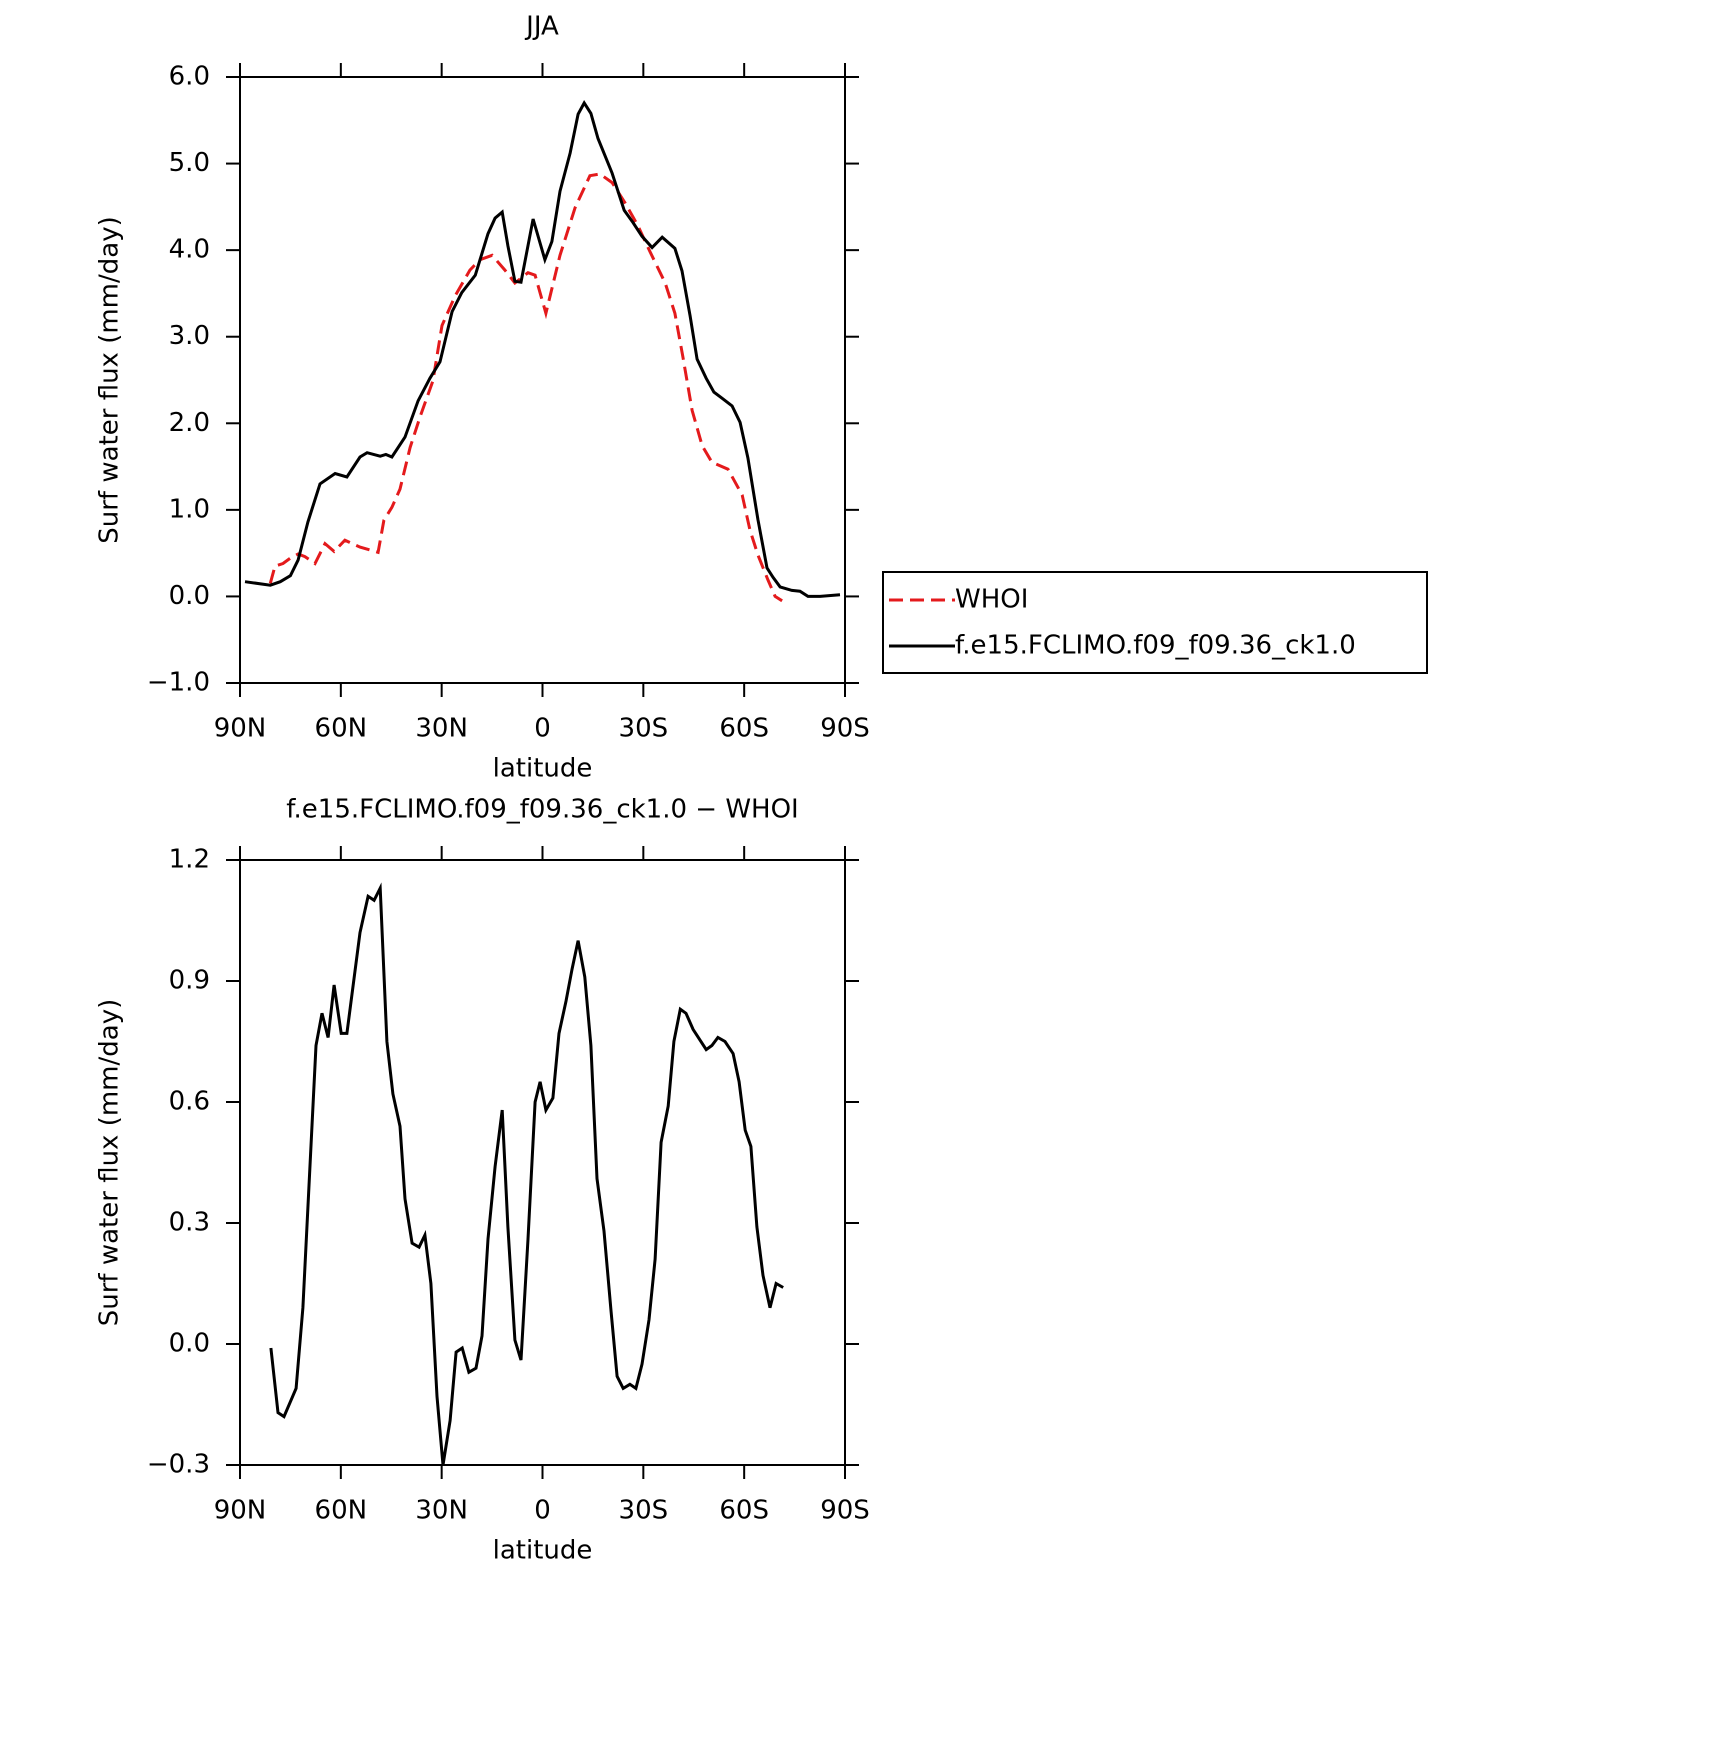 This screenshot has width=1710, height=1762. I want to click on y-tick-label: 0.3, so click(189, 1223).